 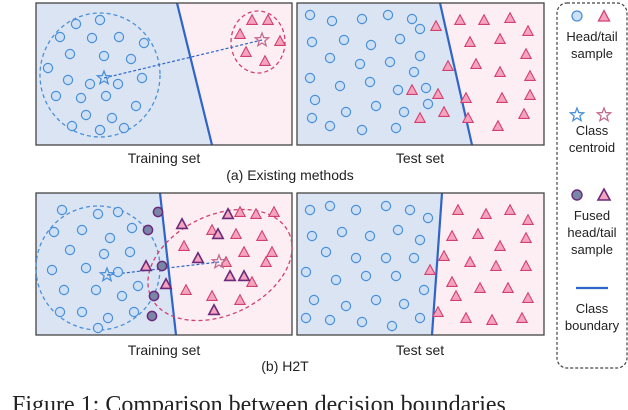 I want to click on legend-fused-line1: Fused, so click(x=592, y=215).